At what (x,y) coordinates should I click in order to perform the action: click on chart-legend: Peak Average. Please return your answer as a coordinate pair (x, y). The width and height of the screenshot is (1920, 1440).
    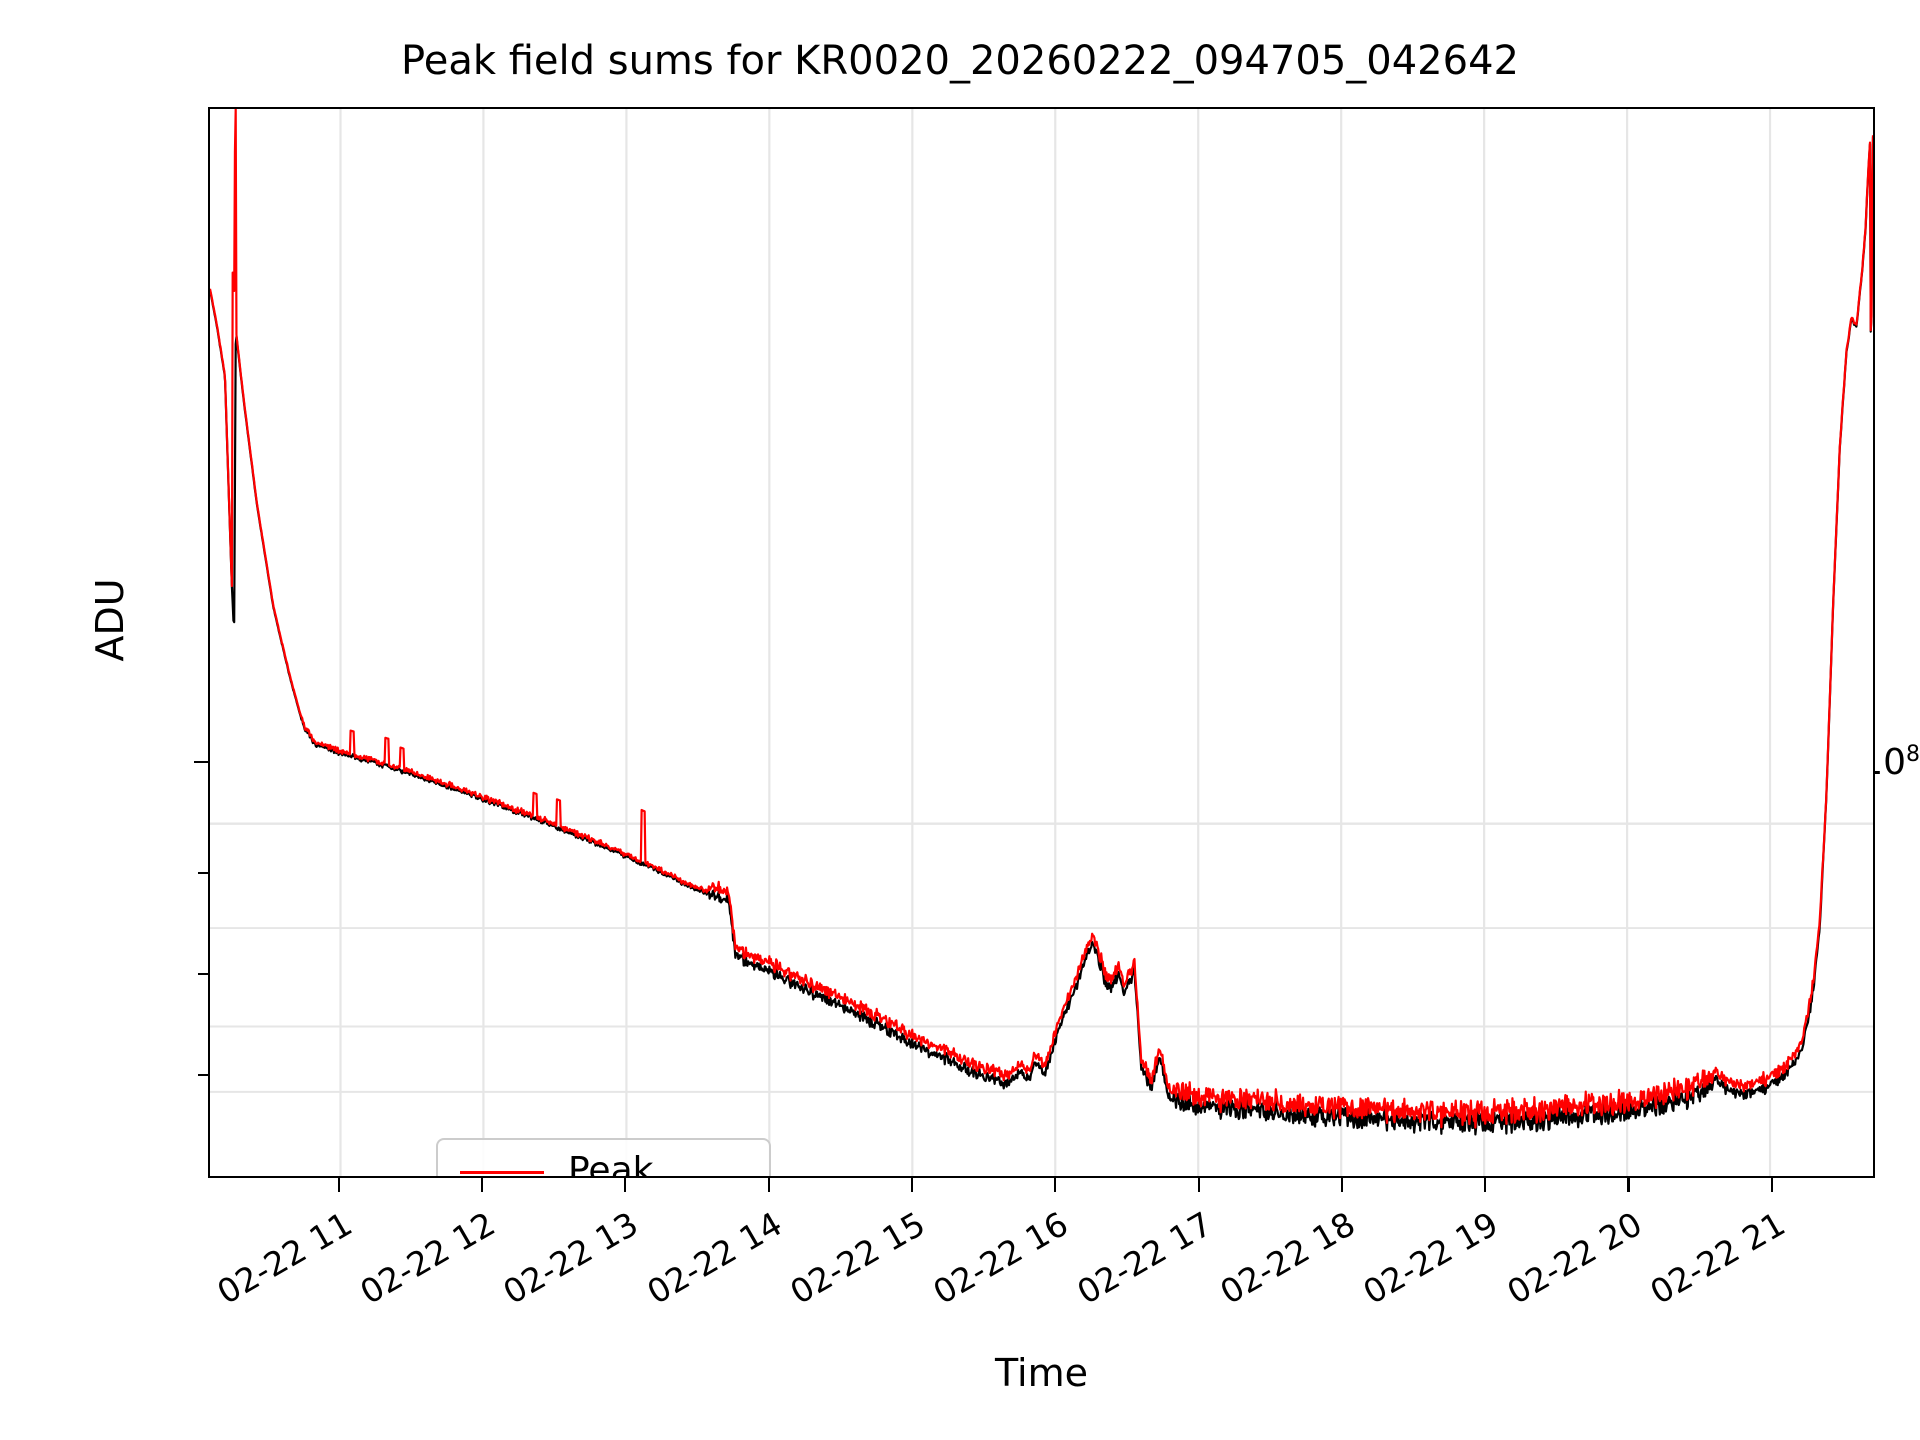
    Looking at the image, I should click on (603, 1158).